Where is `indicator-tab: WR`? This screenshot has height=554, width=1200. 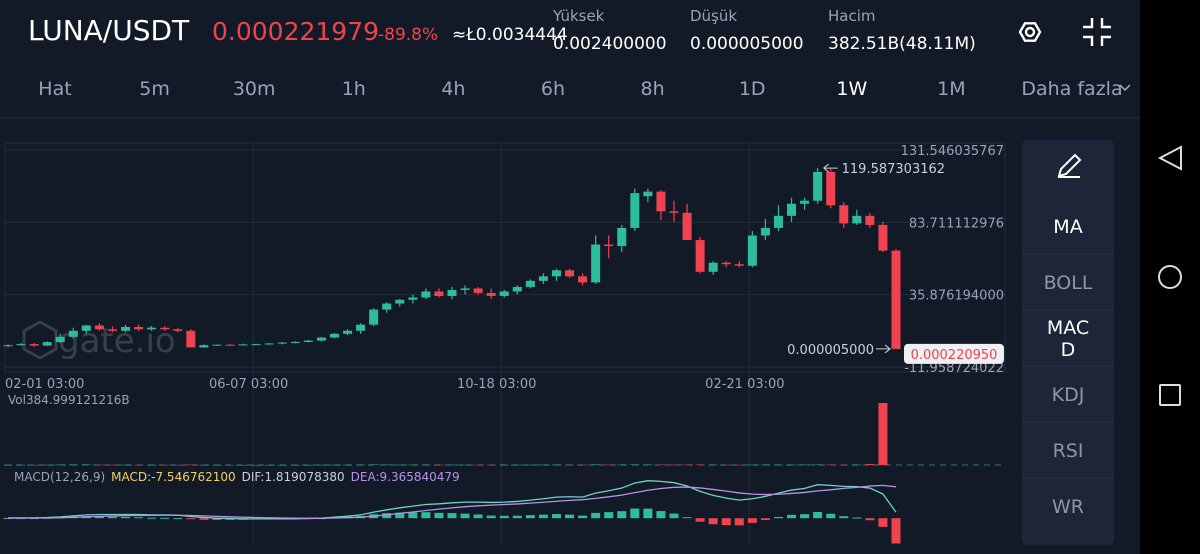 indicator-tab: WR is located at coordinates (1068, 506).